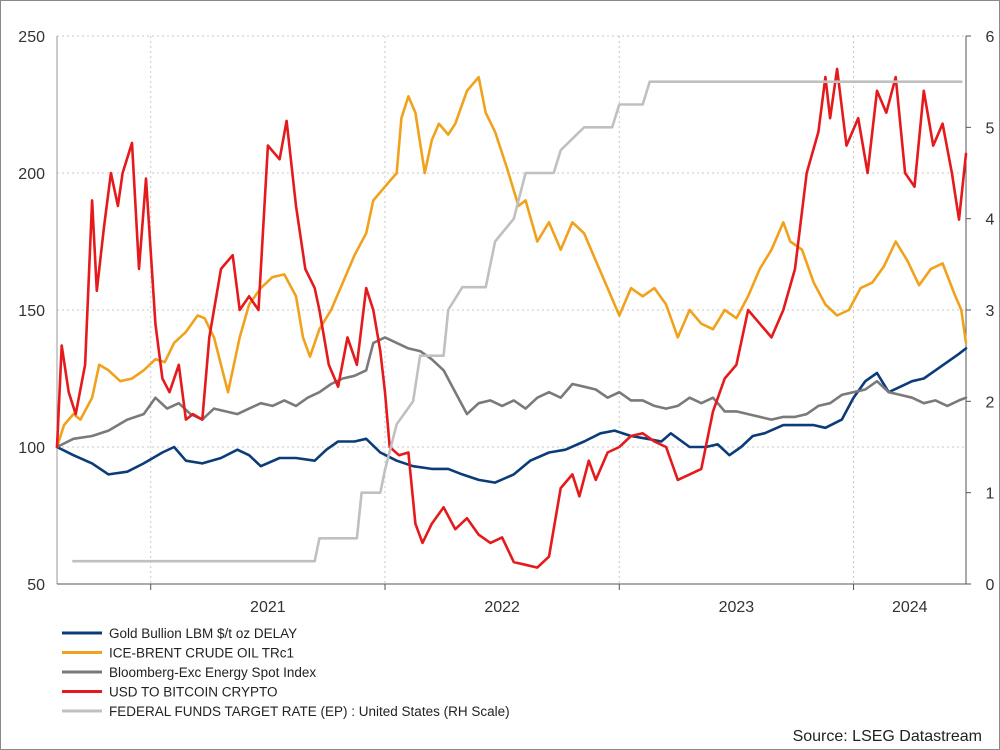 This screenshot has width=1000, height=750. Describe the element at coordinates (31, 448) in the screenshot. I see `y-left-tick-label: 100` at that location.